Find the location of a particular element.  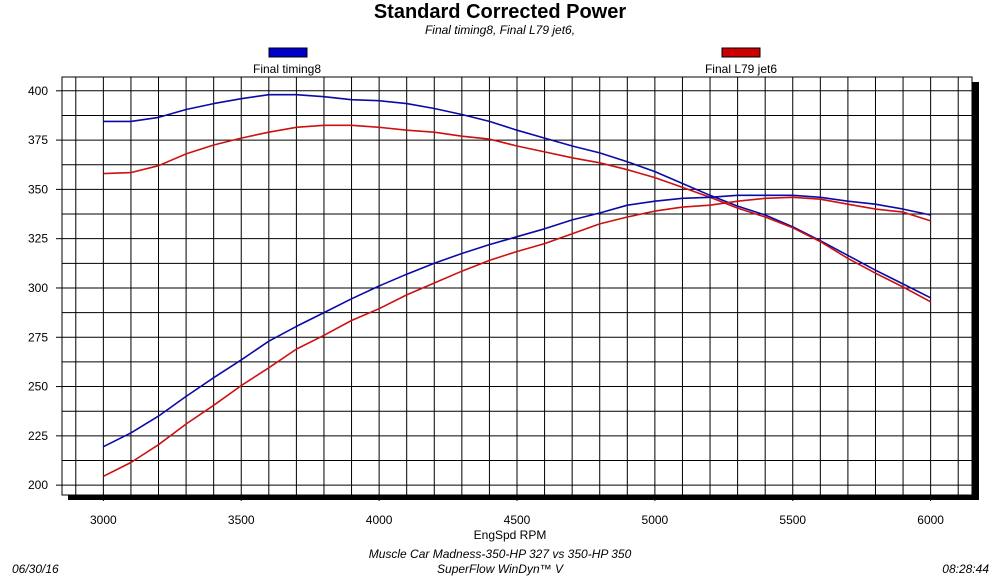

chart-title: Standard Corrected Power is located at coordinates (500, 12).